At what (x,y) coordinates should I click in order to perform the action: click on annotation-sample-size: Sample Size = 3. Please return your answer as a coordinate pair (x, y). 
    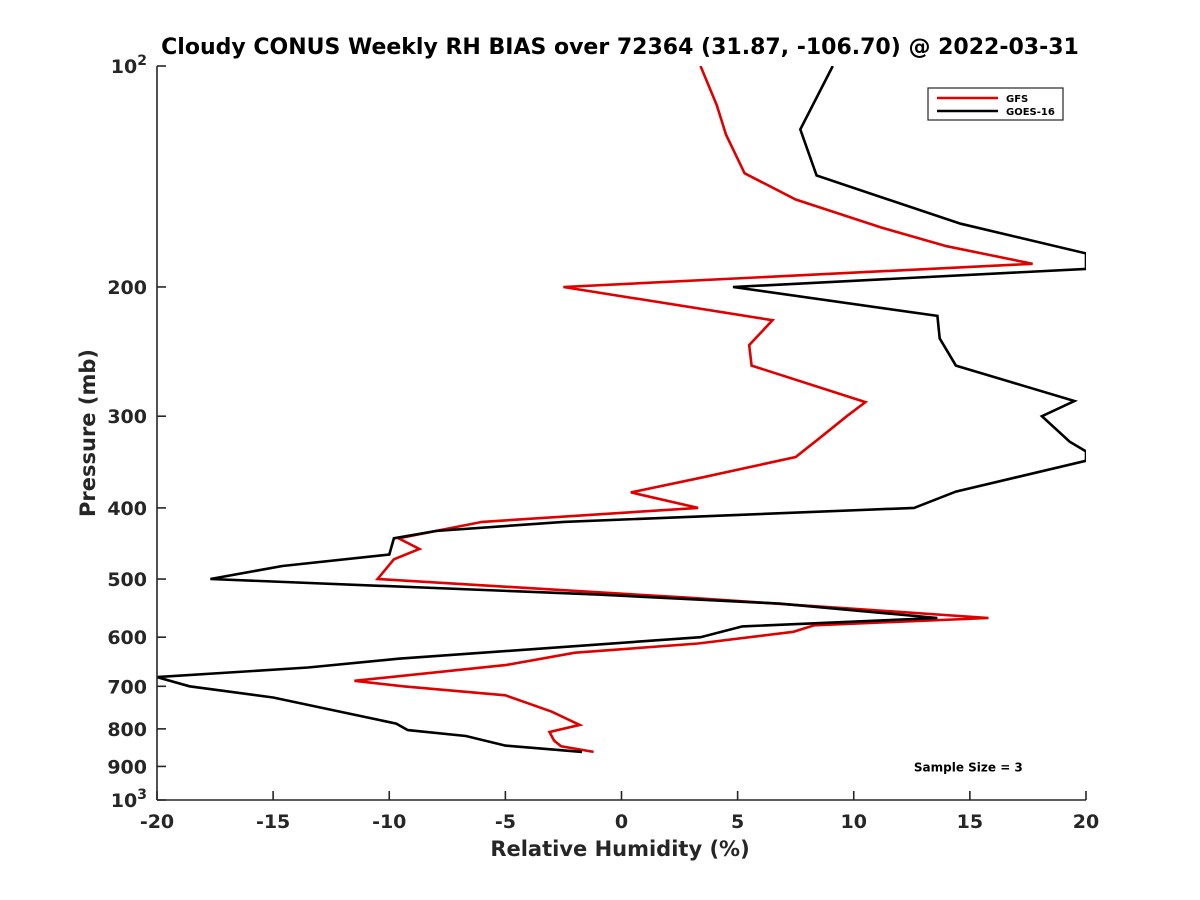
    Looking at the image, I should click on (968, 767).